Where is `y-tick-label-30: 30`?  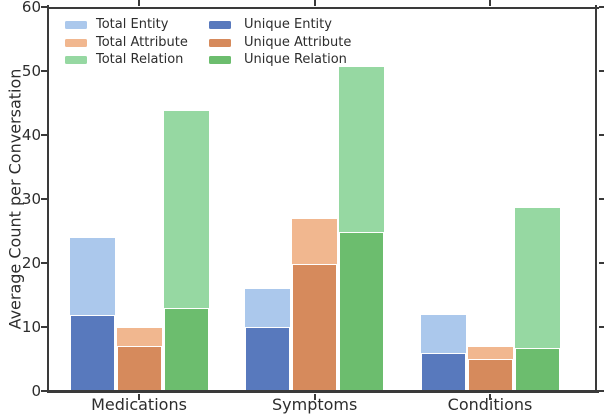
y-tick-label-30: 30 is located at coordinates (31, 199).